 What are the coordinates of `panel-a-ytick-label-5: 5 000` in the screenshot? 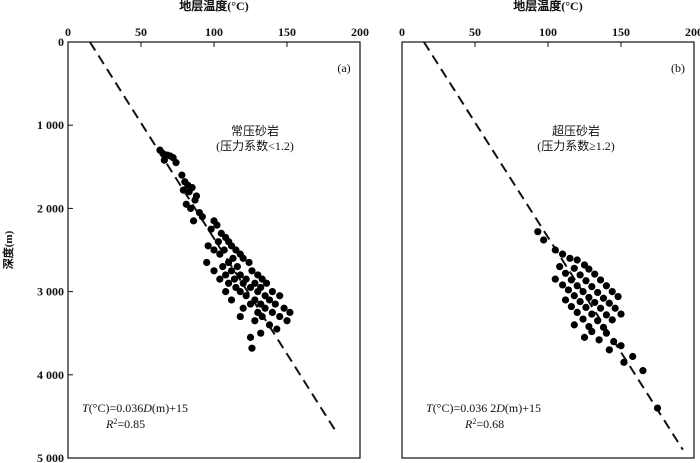 It's located at (50, 457).